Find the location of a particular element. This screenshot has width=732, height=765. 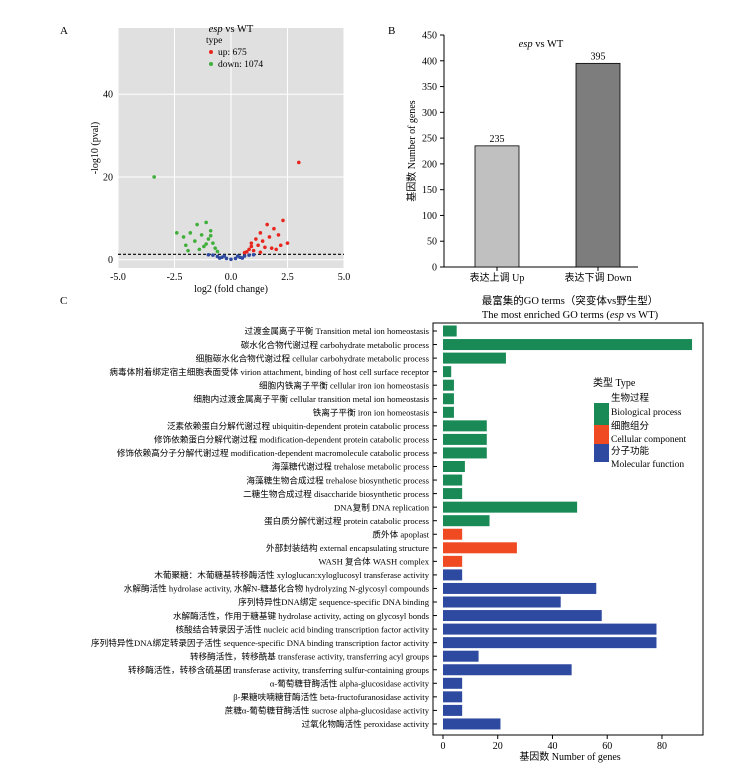

go-title-line2: The most enriched GO terms (esp vs WT) is located at coordinates (570, 315).